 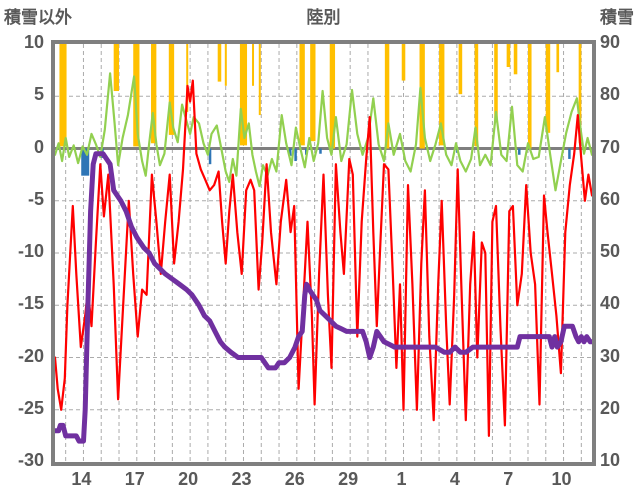 I want to click on left-axis-tick-label: -25, so click(x=30, y=407).